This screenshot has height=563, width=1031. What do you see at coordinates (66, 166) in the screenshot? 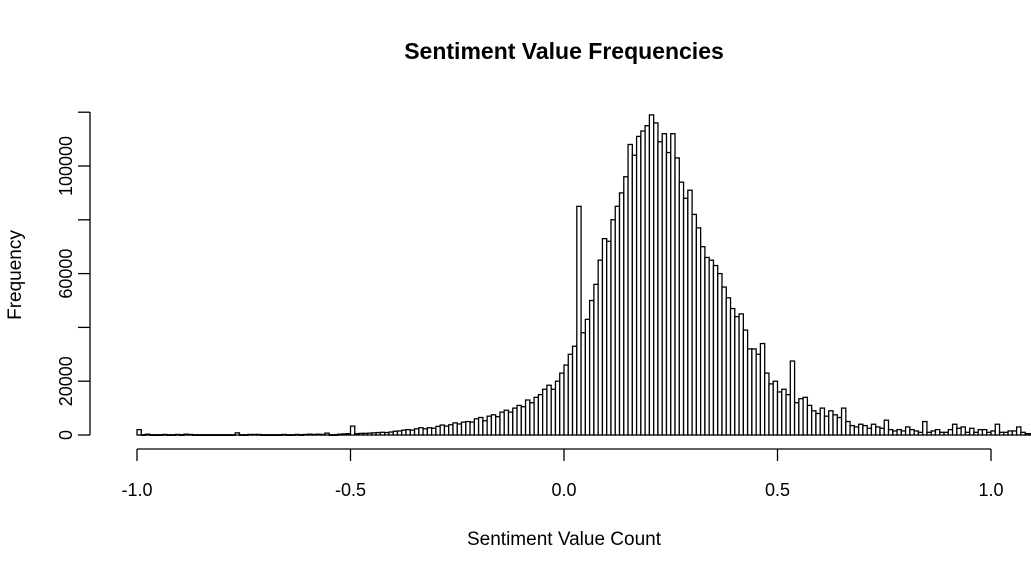
I see `y-tick-label: 100000` at bounding box center [66, 166].